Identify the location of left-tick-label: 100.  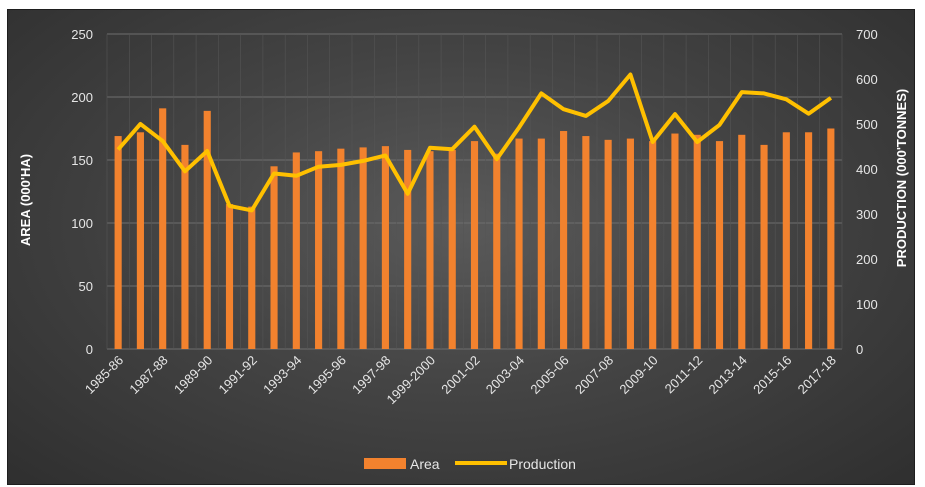
(82, 223).